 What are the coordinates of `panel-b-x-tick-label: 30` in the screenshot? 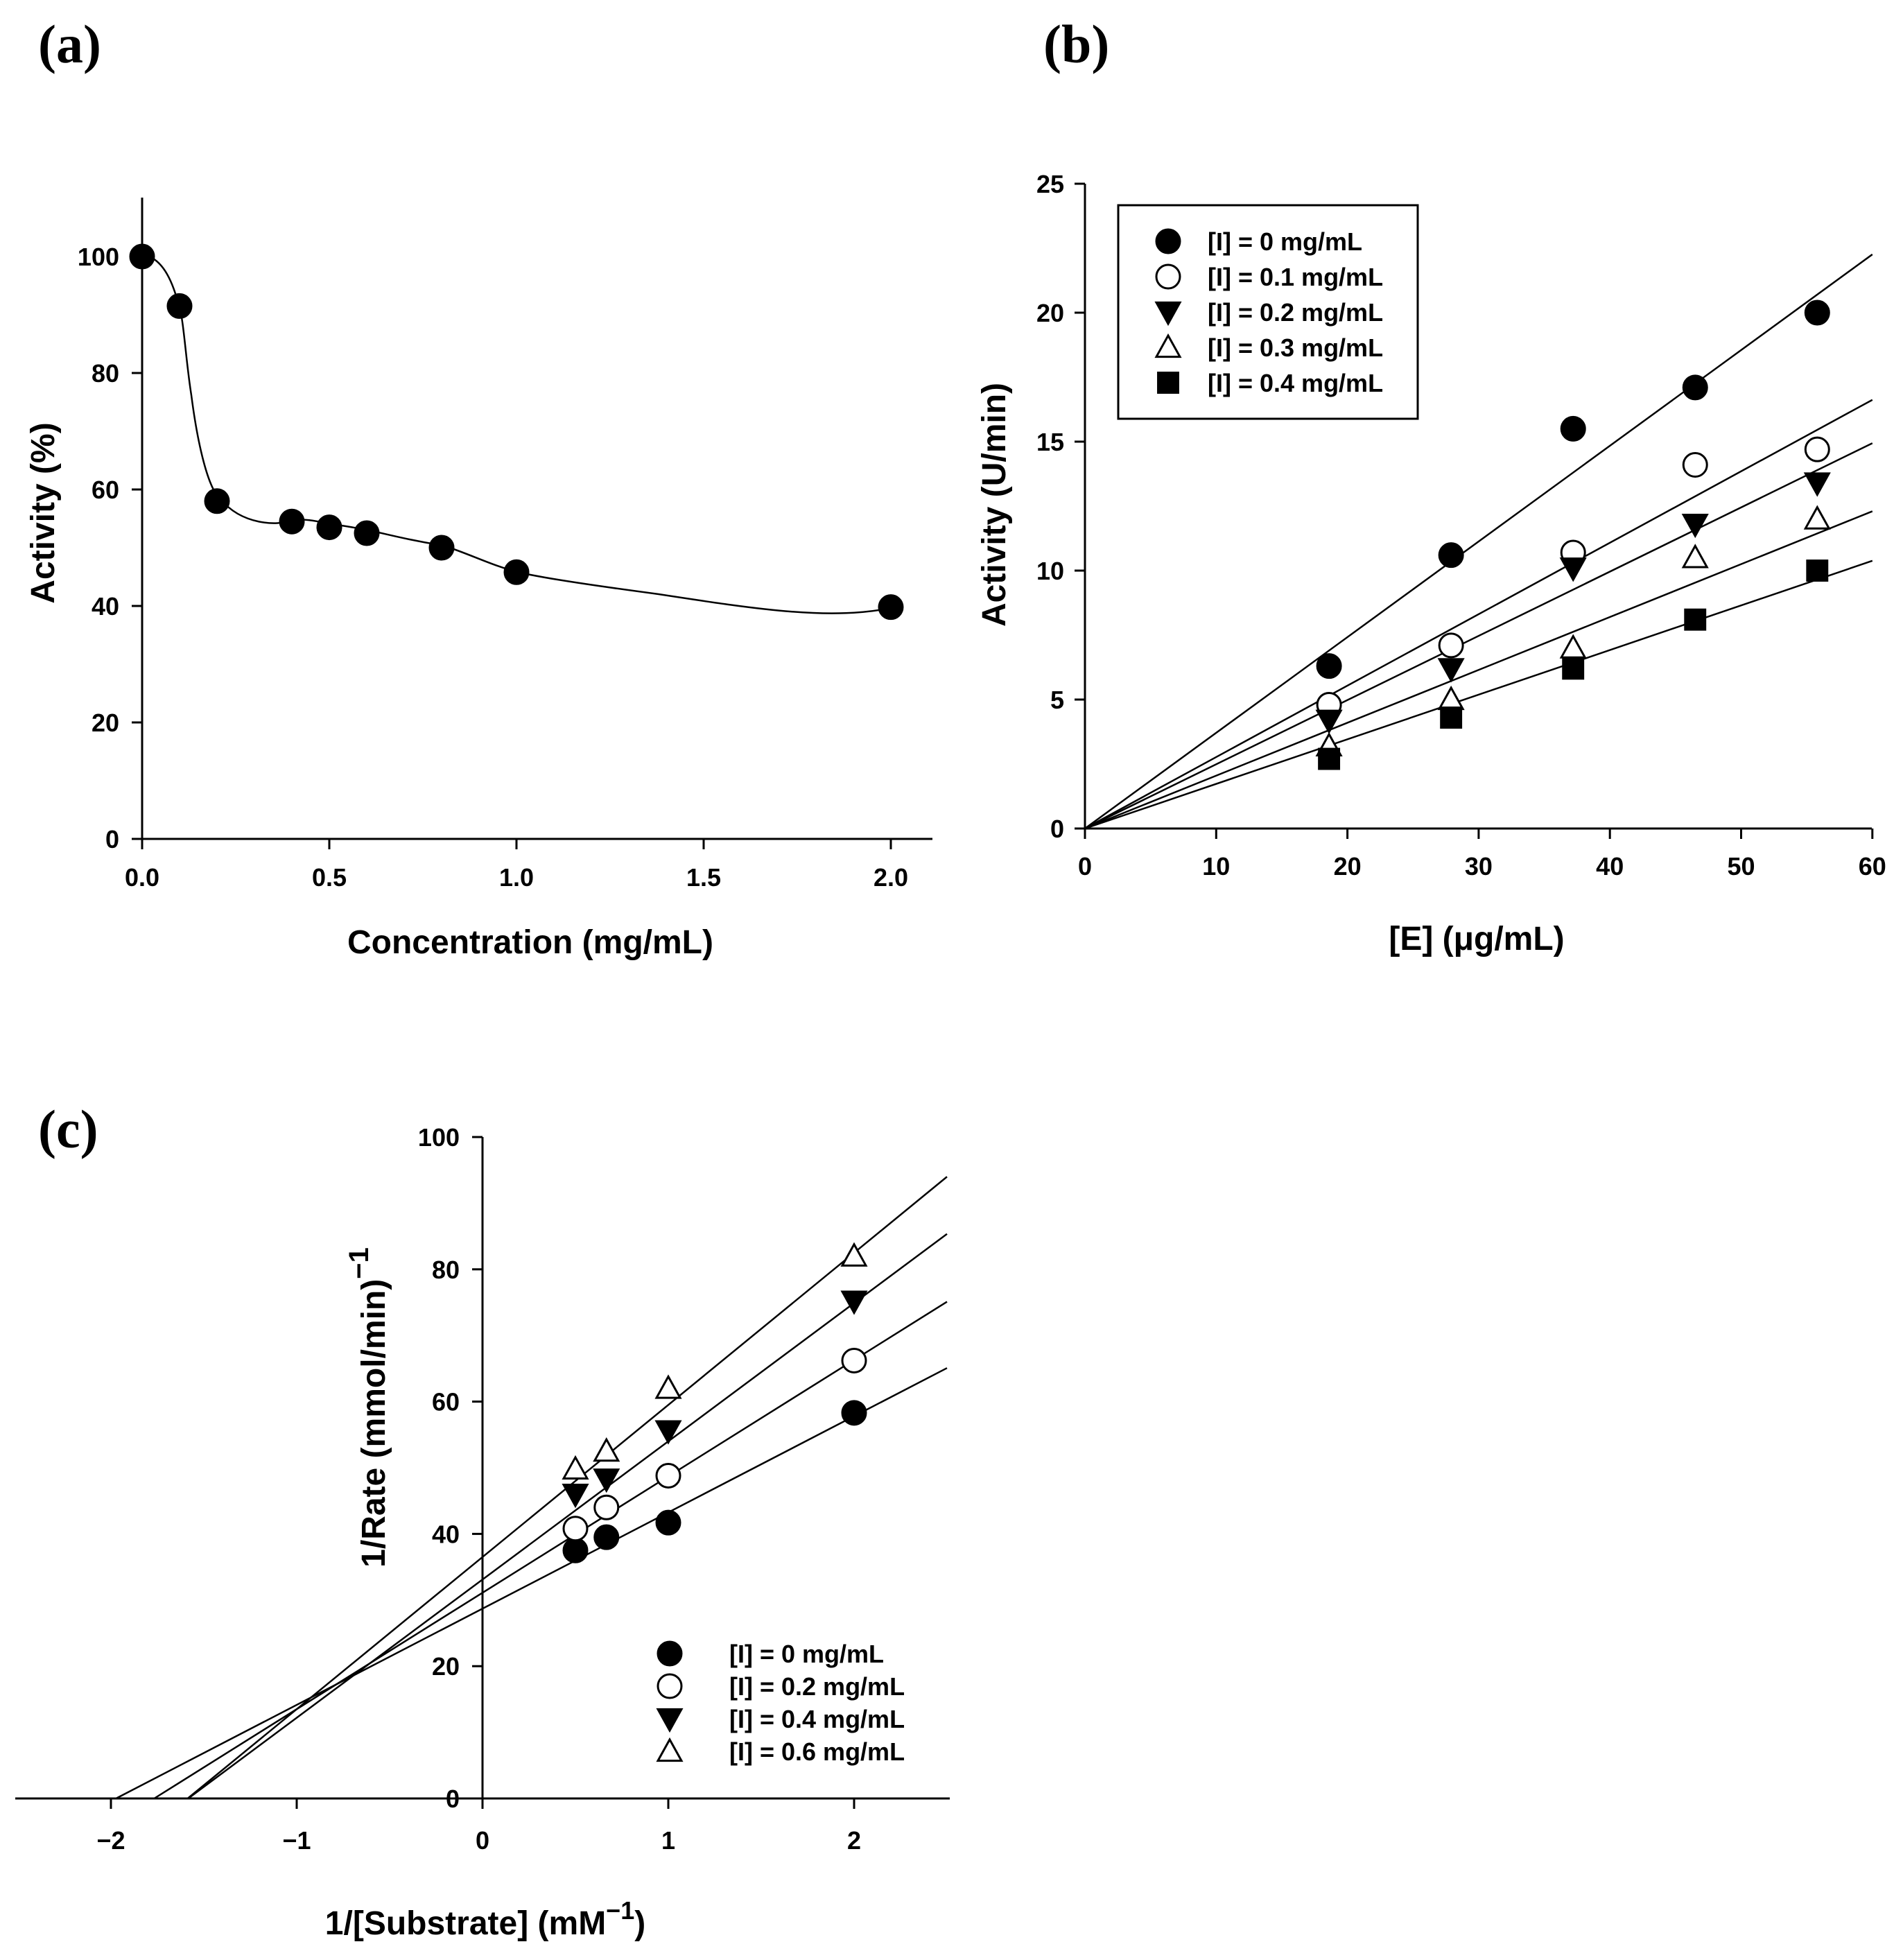 It's located at (1479, 866).